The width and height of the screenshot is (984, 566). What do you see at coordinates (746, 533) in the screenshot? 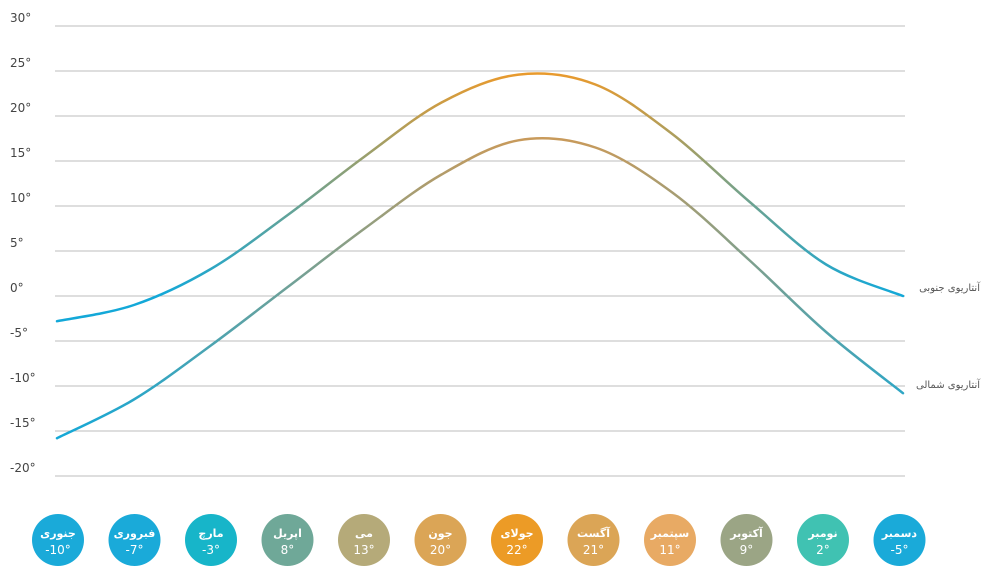
I see `month-name: آکتوبر` at bounding box center [746, 533].